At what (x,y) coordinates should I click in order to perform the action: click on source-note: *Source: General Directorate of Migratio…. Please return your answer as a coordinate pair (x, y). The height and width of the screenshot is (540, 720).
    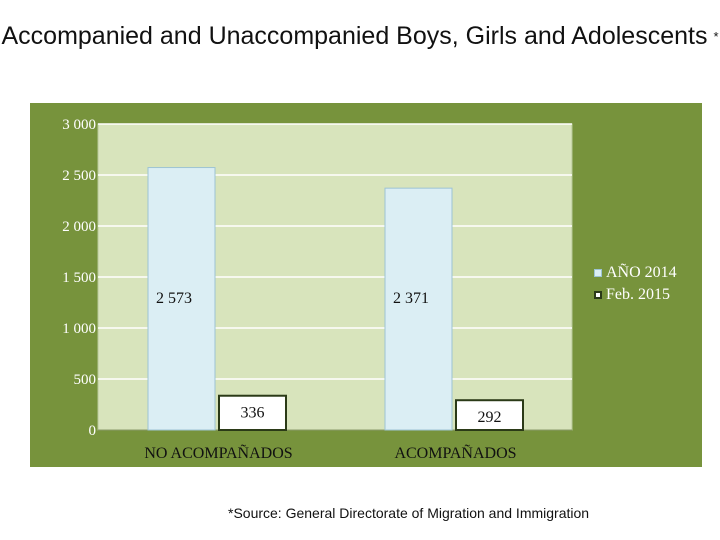
    Looking at the image, I should click on (409, 513).